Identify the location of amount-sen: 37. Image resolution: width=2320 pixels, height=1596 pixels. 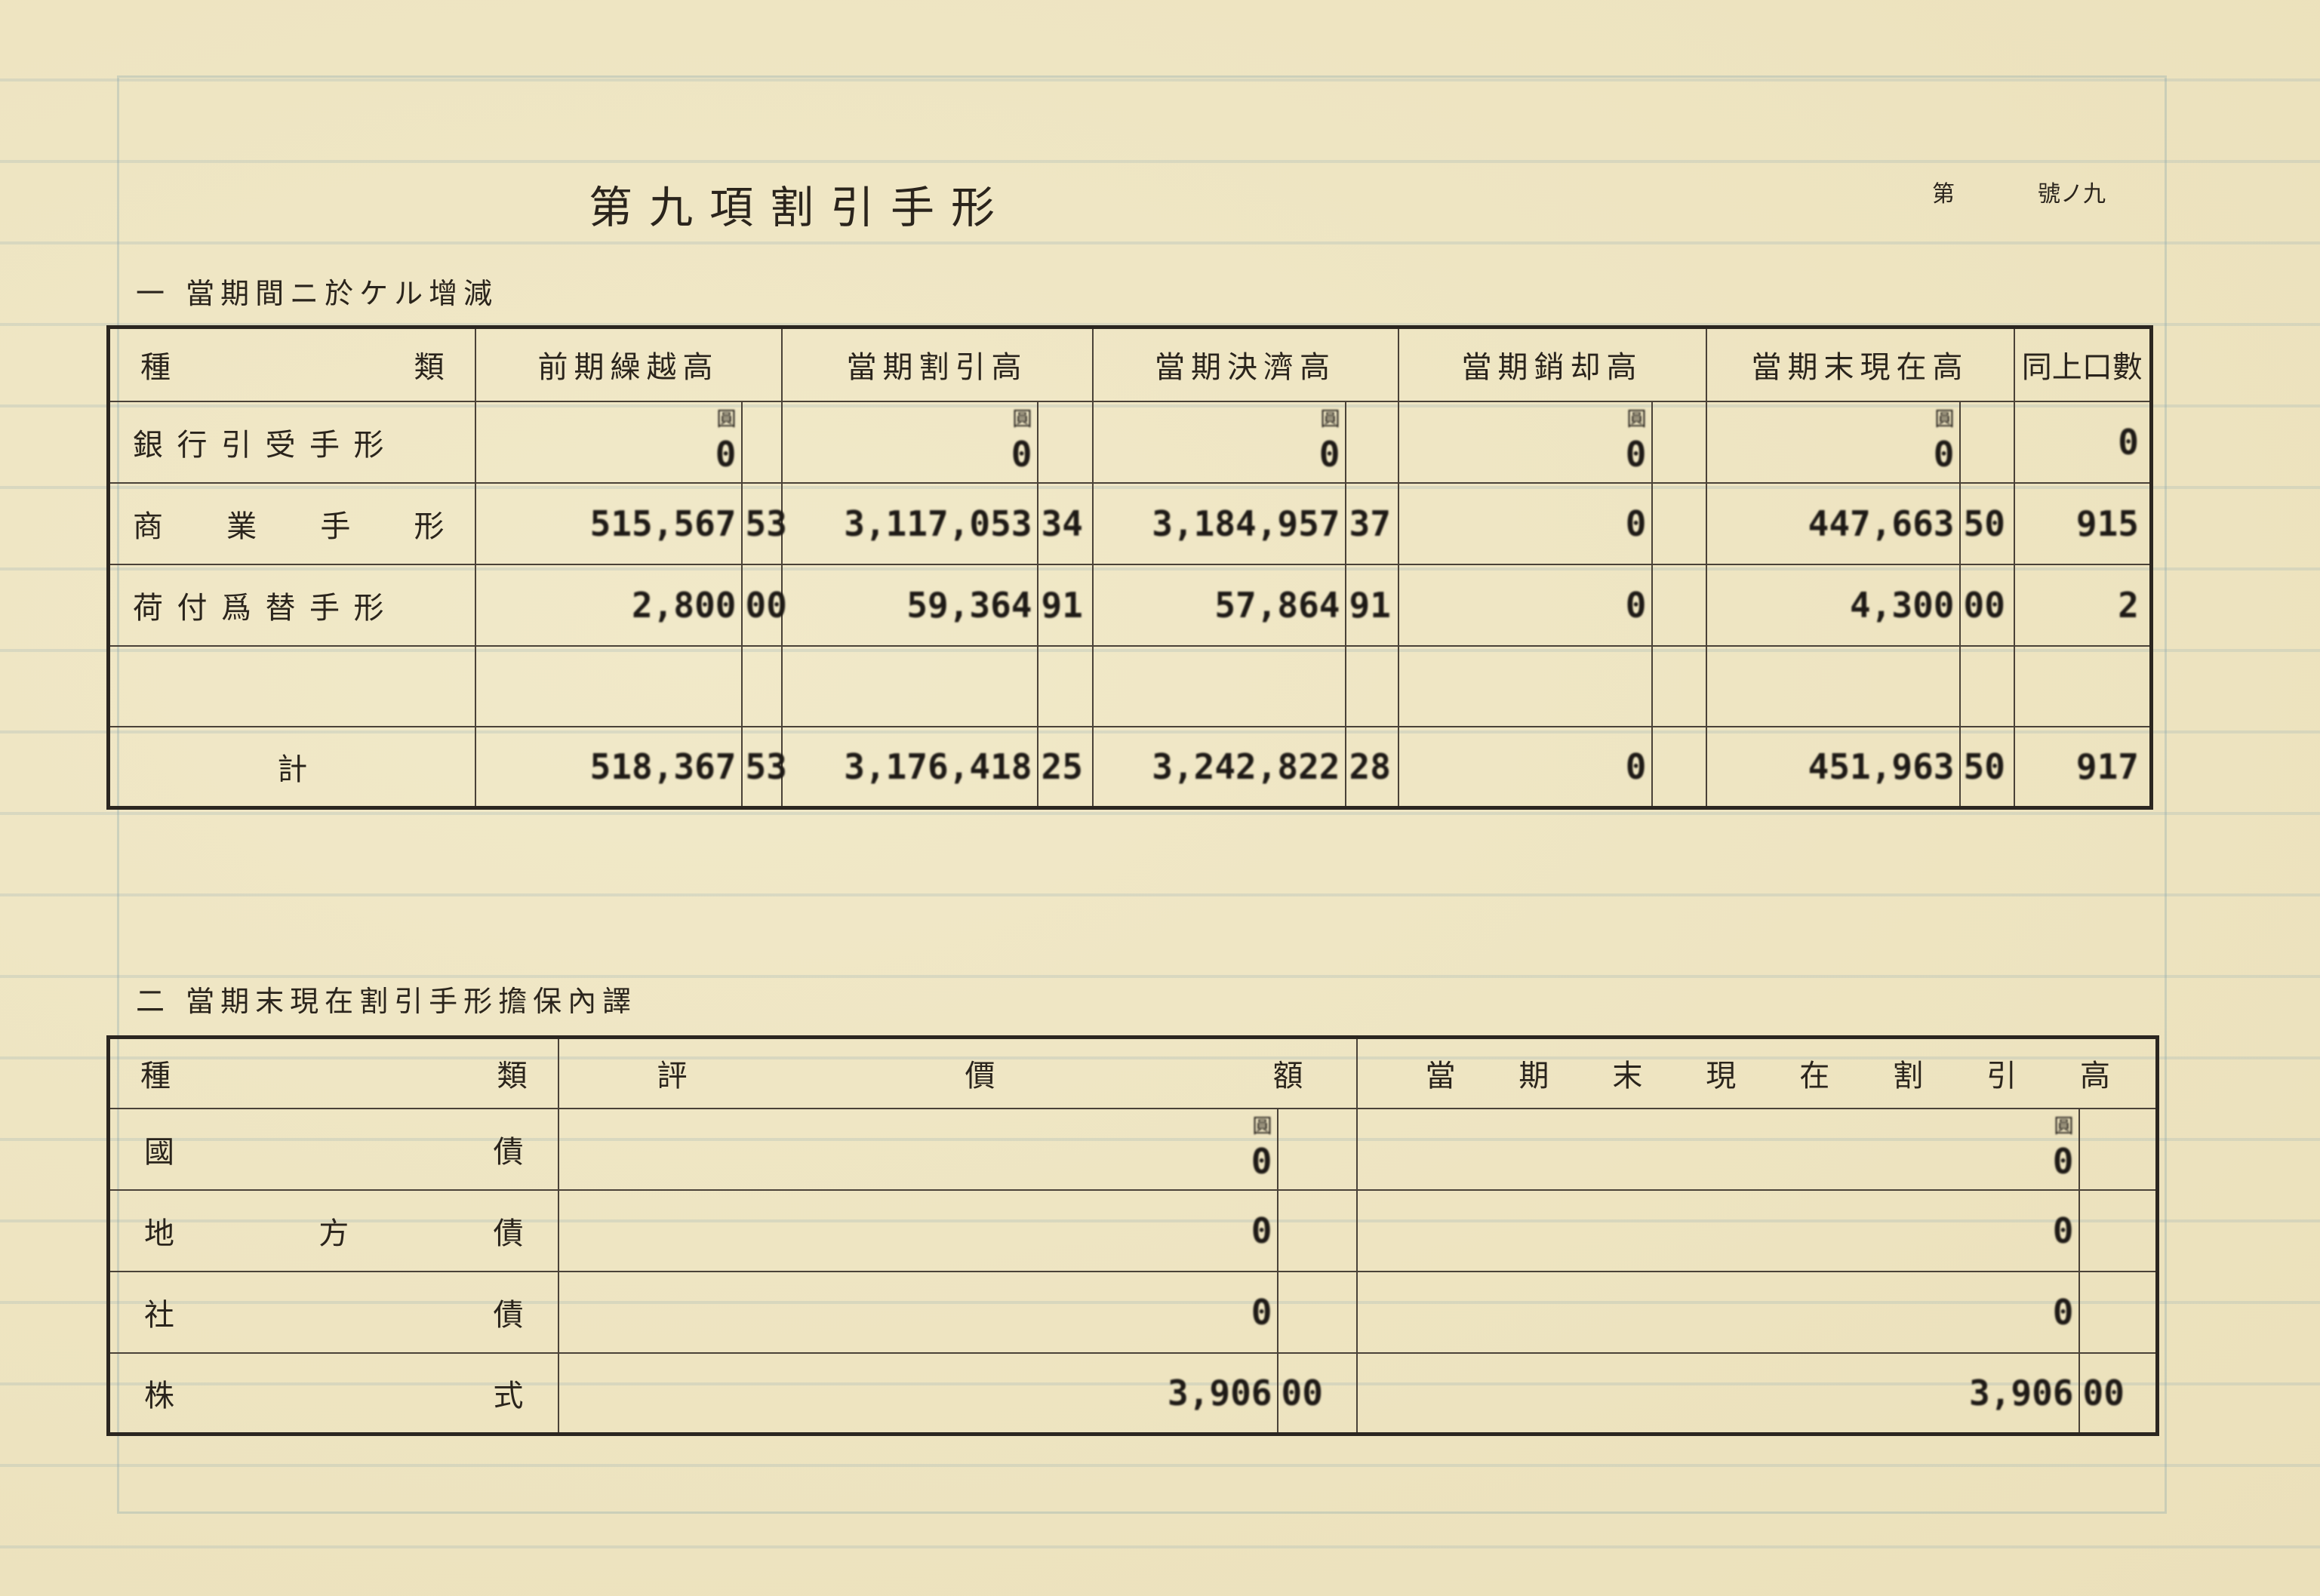
(1372, 523).